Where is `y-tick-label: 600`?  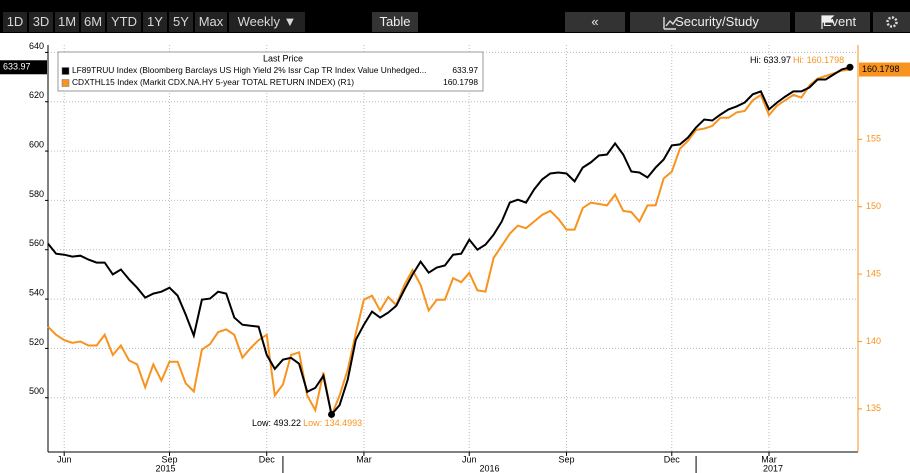
y-tick-label: 600 is located at coordinates (36, 144).